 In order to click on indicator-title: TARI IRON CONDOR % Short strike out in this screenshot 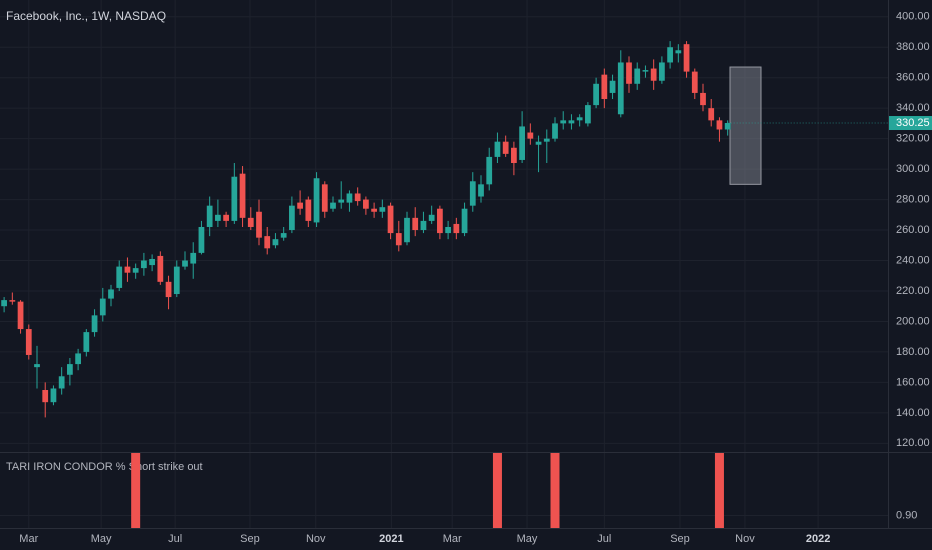, I will do `click(104, 467)`.